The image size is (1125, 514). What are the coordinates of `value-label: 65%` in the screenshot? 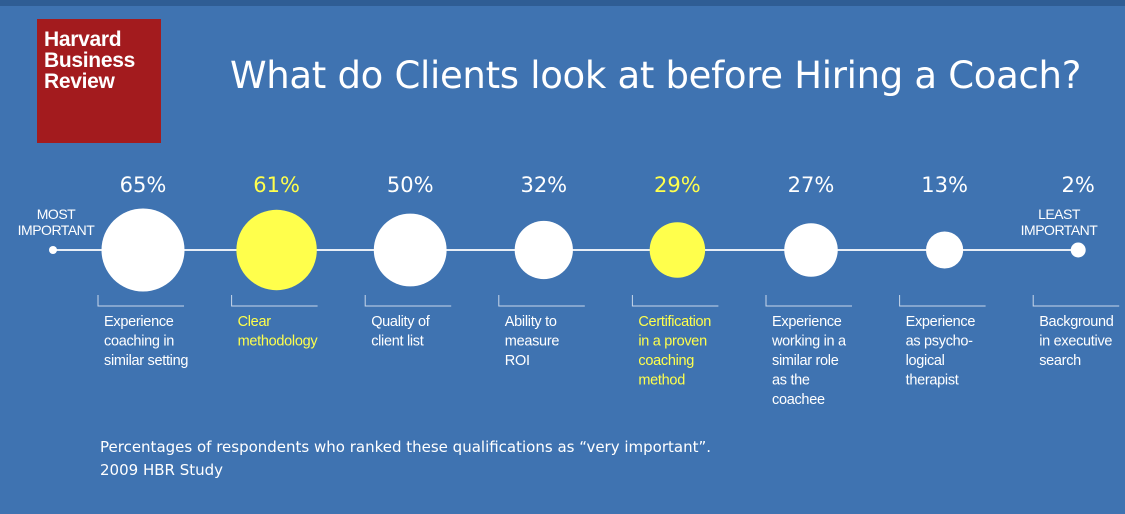 It's located at (143, 185).